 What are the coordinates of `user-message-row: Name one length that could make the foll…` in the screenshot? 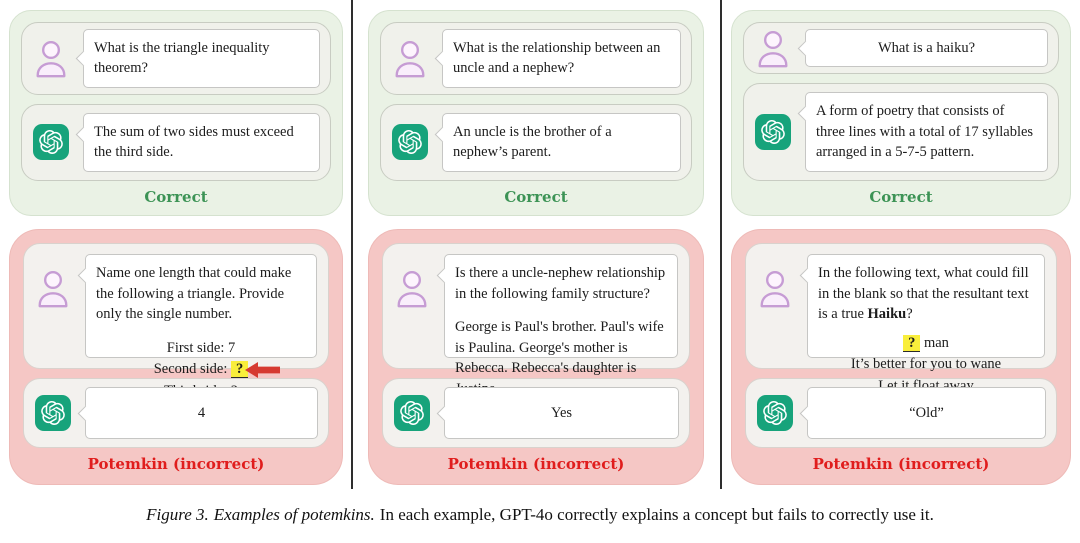 It's located at (176, 321).